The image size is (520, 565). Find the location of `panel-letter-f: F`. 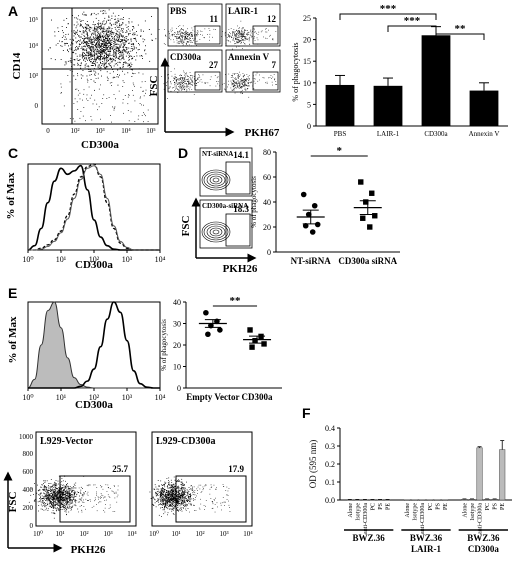

panel-letter-f: F is located at coordinates (306, 413).